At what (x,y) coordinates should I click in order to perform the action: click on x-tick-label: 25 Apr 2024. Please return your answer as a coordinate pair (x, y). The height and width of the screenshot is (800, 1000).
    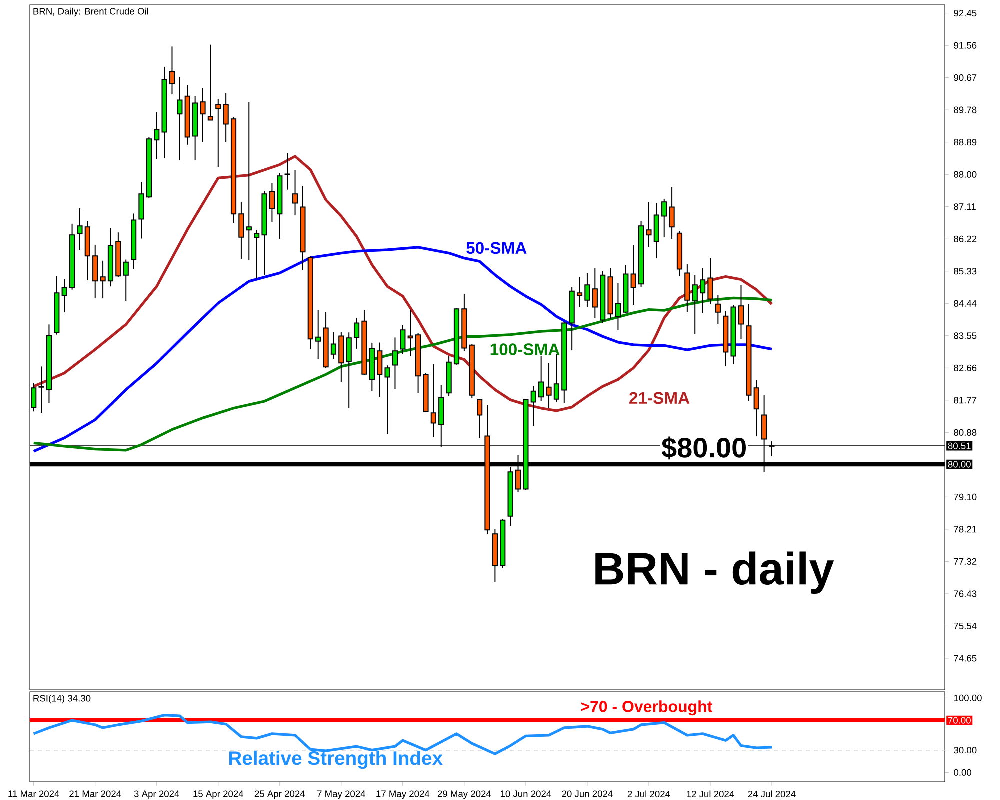
    Looking at the image, I should click on (280, 795).